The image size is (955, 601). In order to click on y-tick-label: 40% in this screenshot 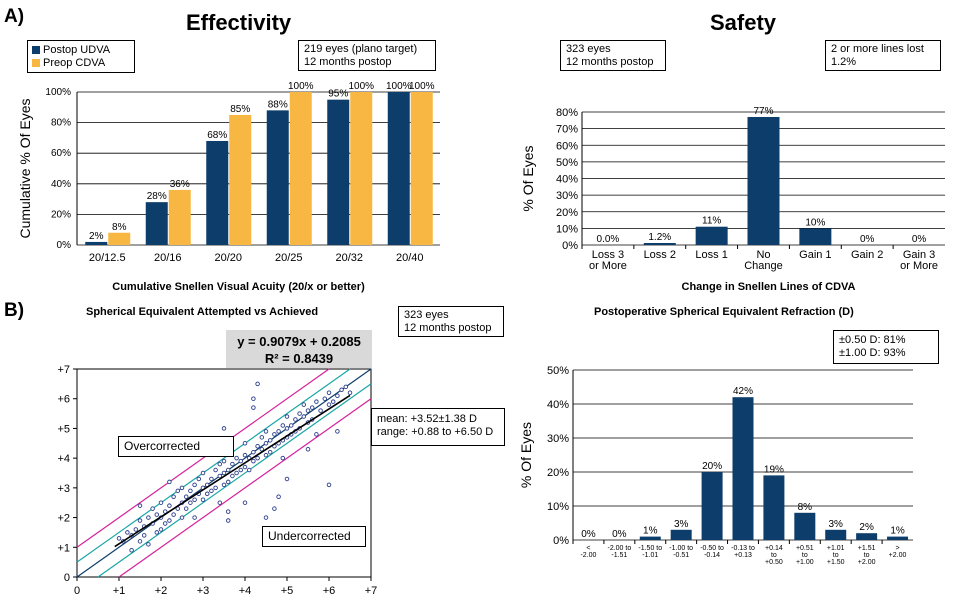, I will do `click(61, 184)`.